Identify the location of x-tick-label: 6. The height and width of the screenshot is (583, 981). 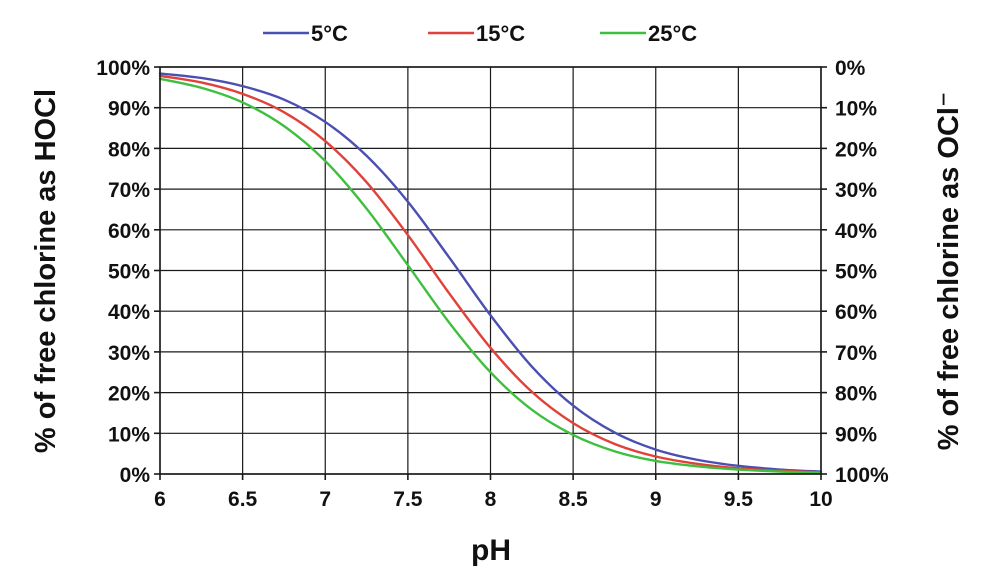
(160, 499).